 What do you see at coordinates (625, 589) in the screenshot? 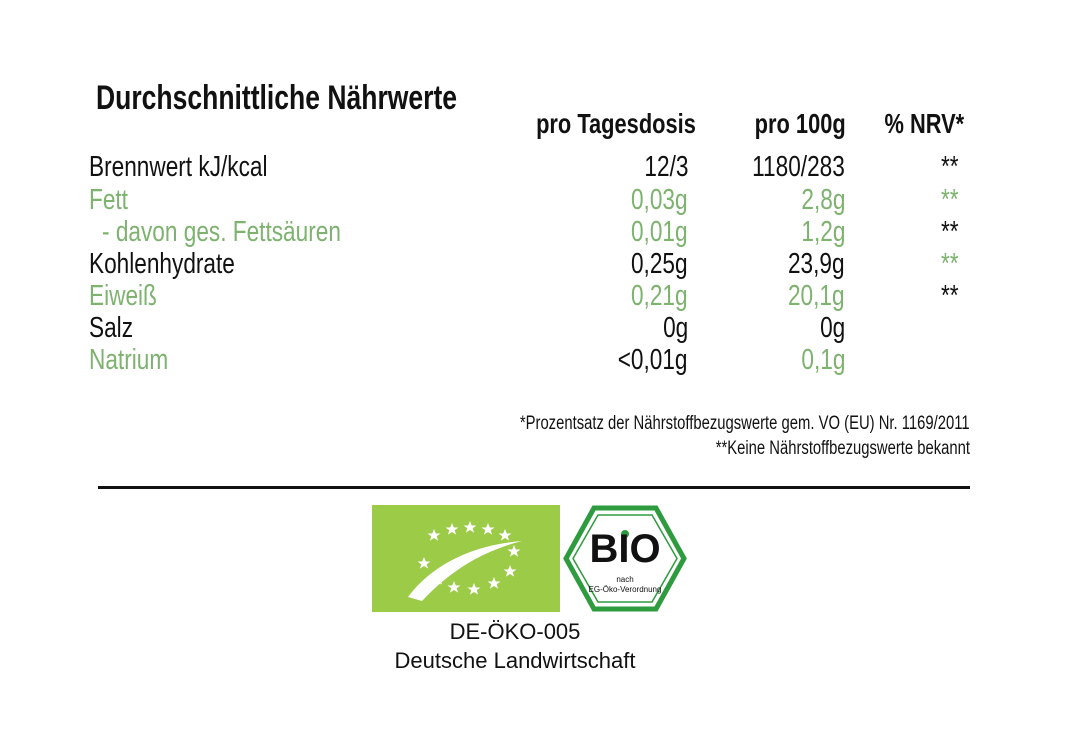
I see `bio-seal-sub-line2: EG-Öko-Verordnung` at bounding box center [625, 589].